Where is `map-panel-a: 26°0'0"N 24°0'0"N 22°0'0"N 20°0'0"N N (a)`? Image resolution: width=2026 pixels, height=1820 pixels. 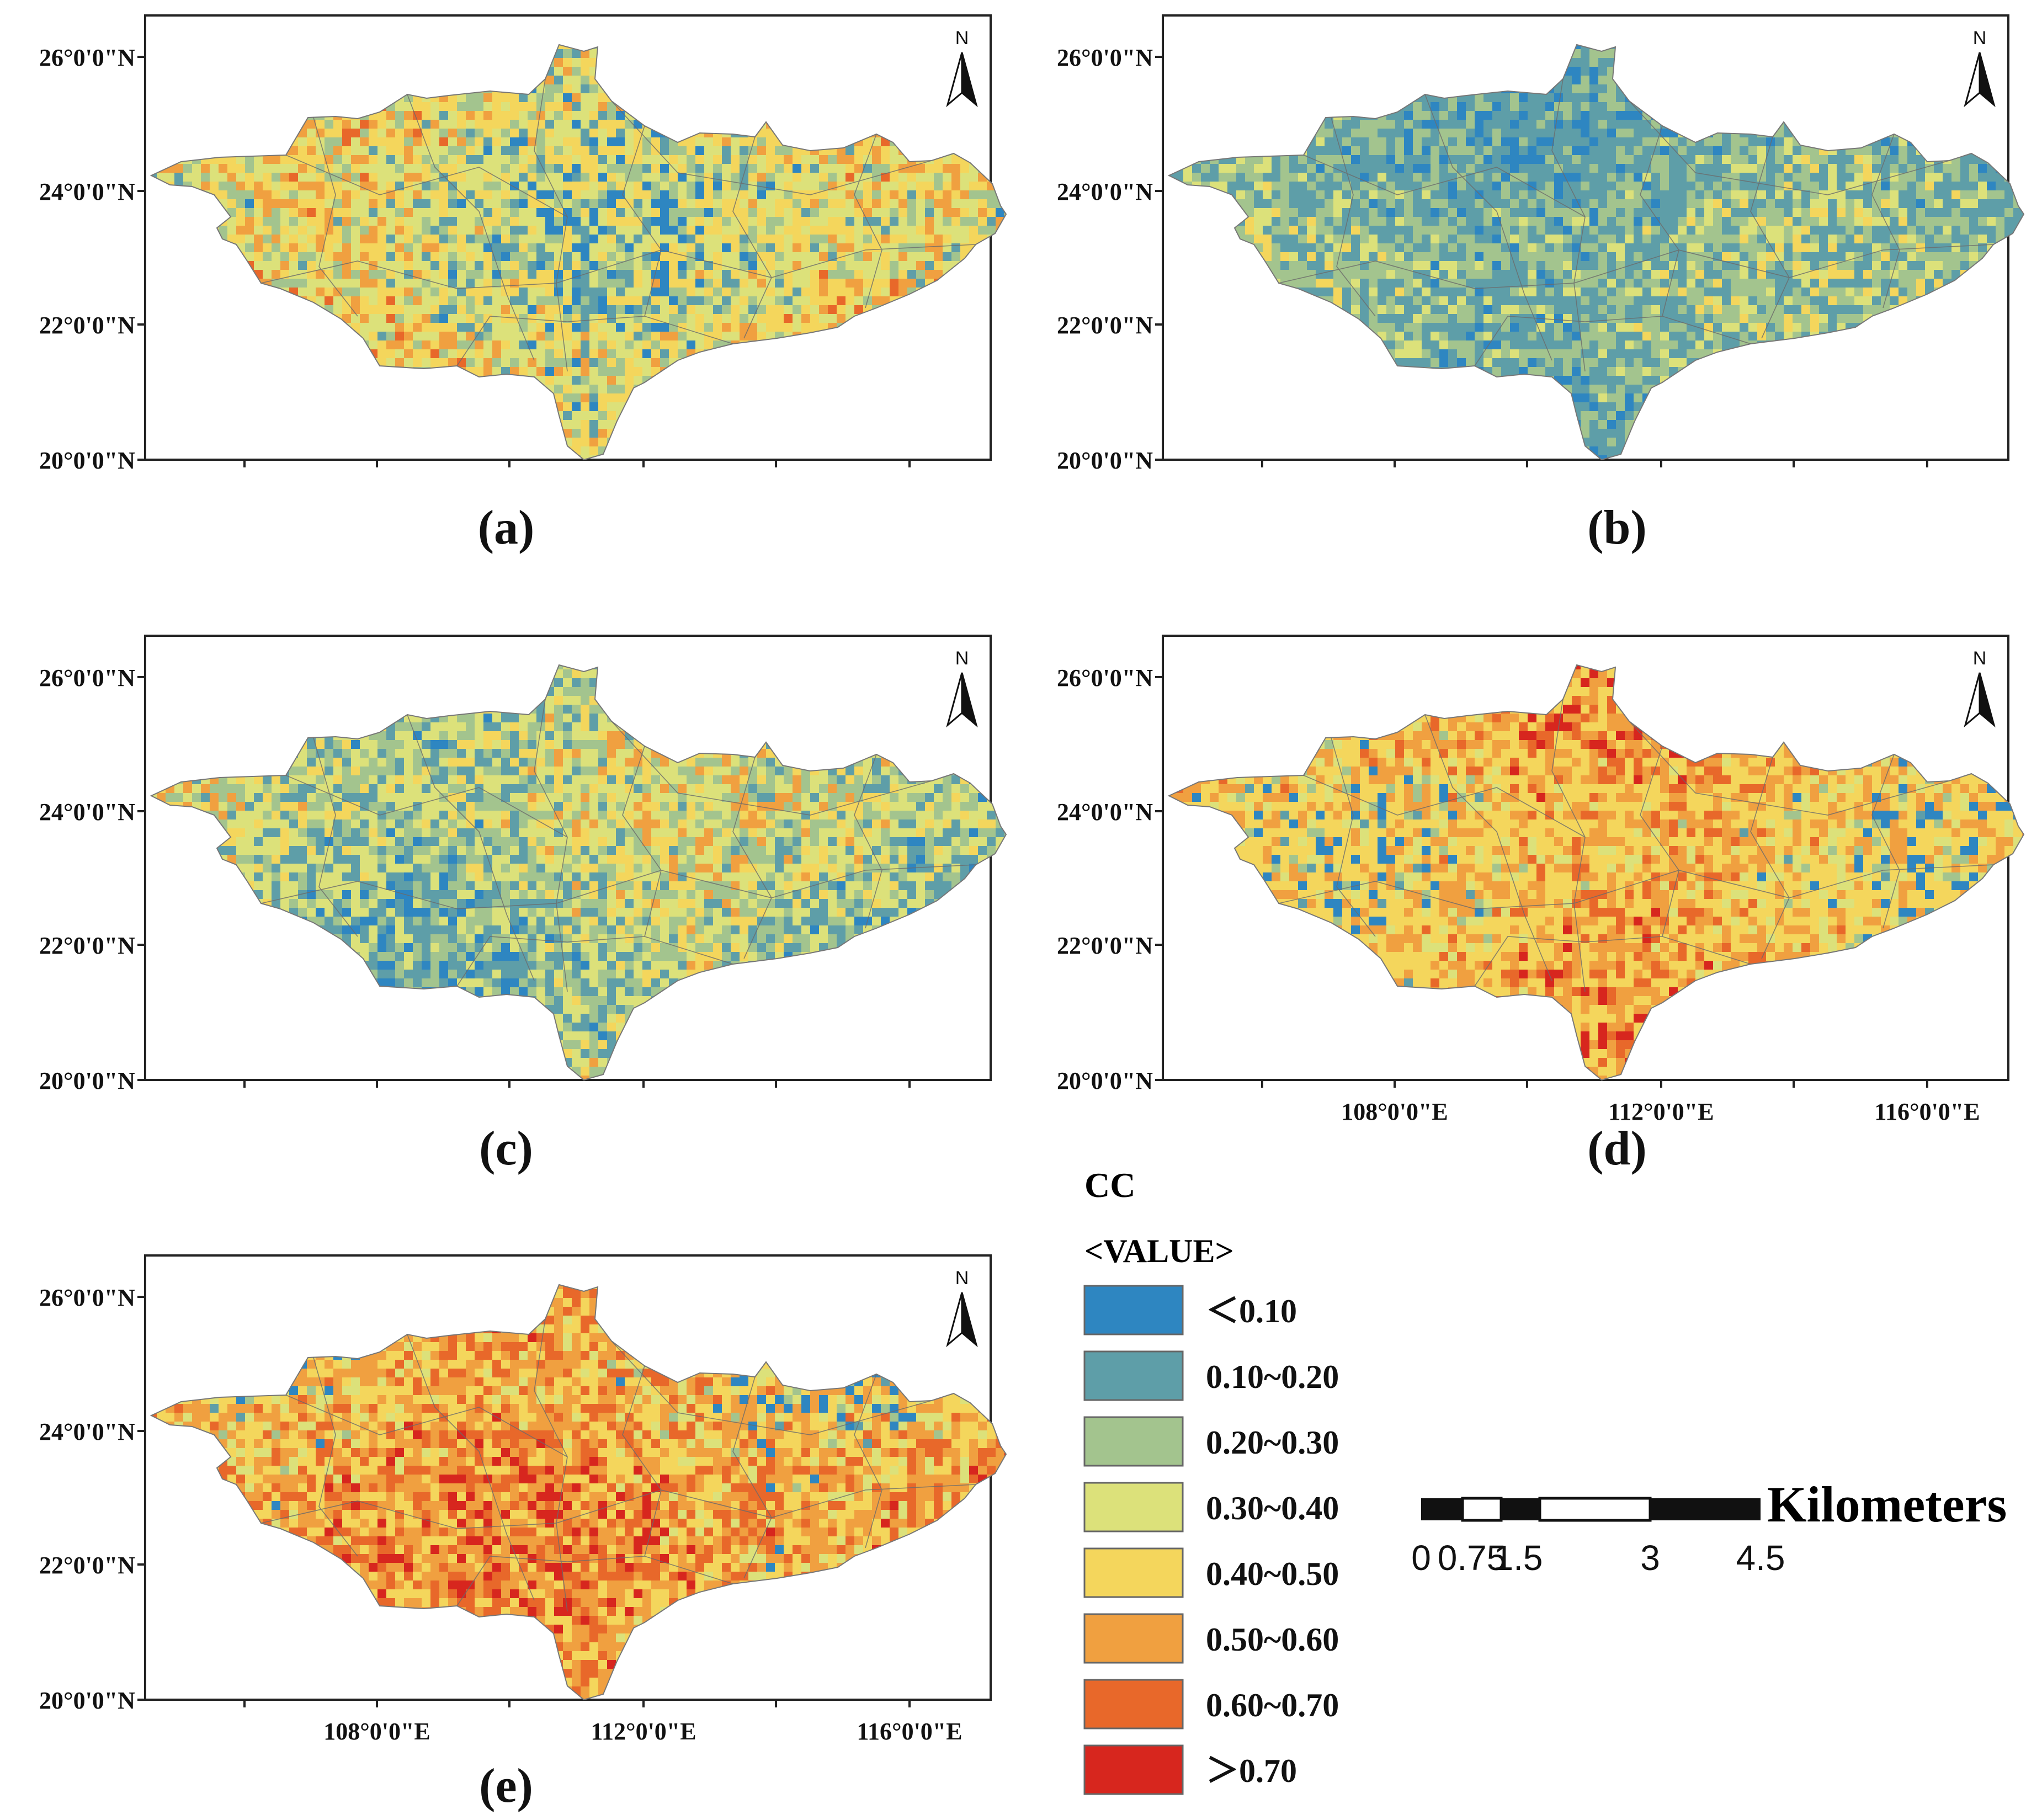
map-panel-a: 26°0'0"N 24°0'0"N 22°0'0"N 20°0'0"N N (a) is located at coordinates (523, 284).